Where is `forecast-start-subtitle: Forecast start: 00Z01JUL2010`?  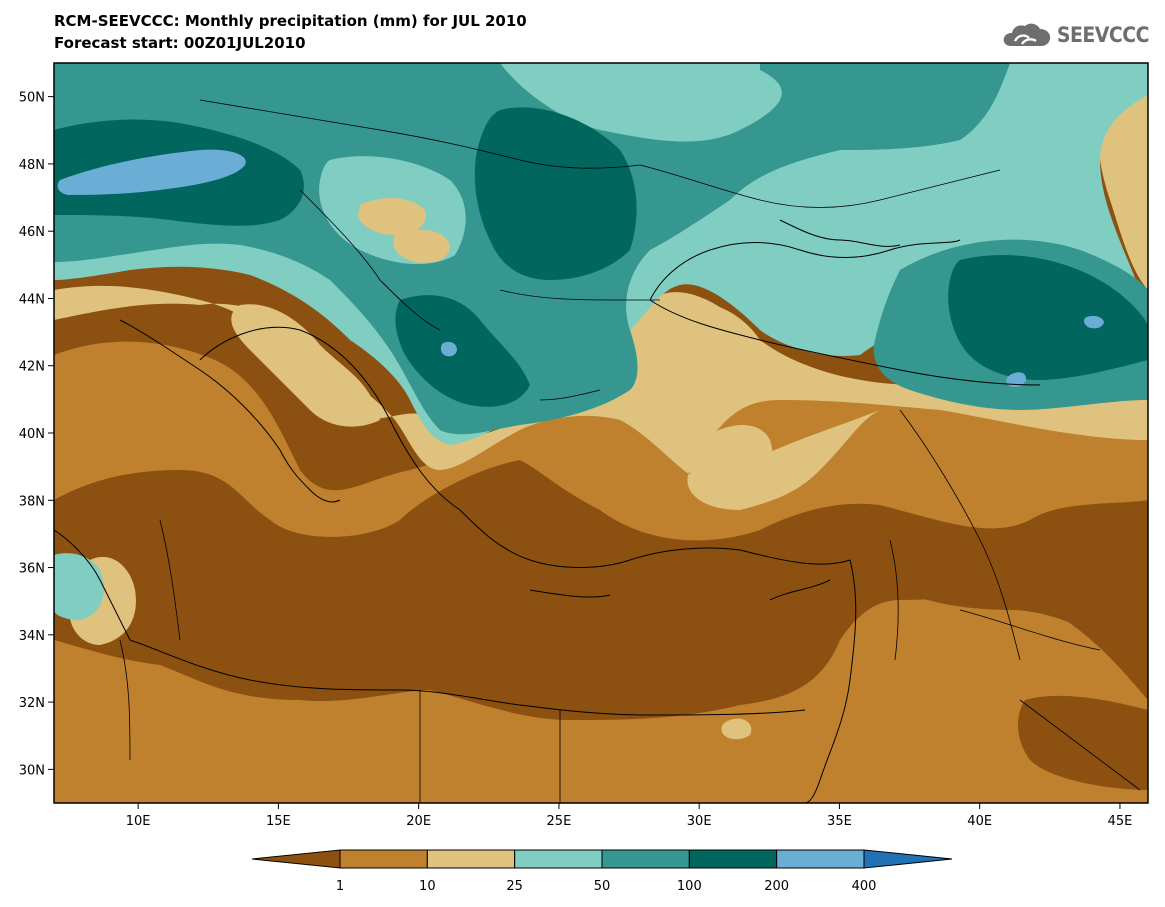
forecast-start-subtitle: Forecast start: 00Z01JUL2010 is located at coordinates (180, 43).